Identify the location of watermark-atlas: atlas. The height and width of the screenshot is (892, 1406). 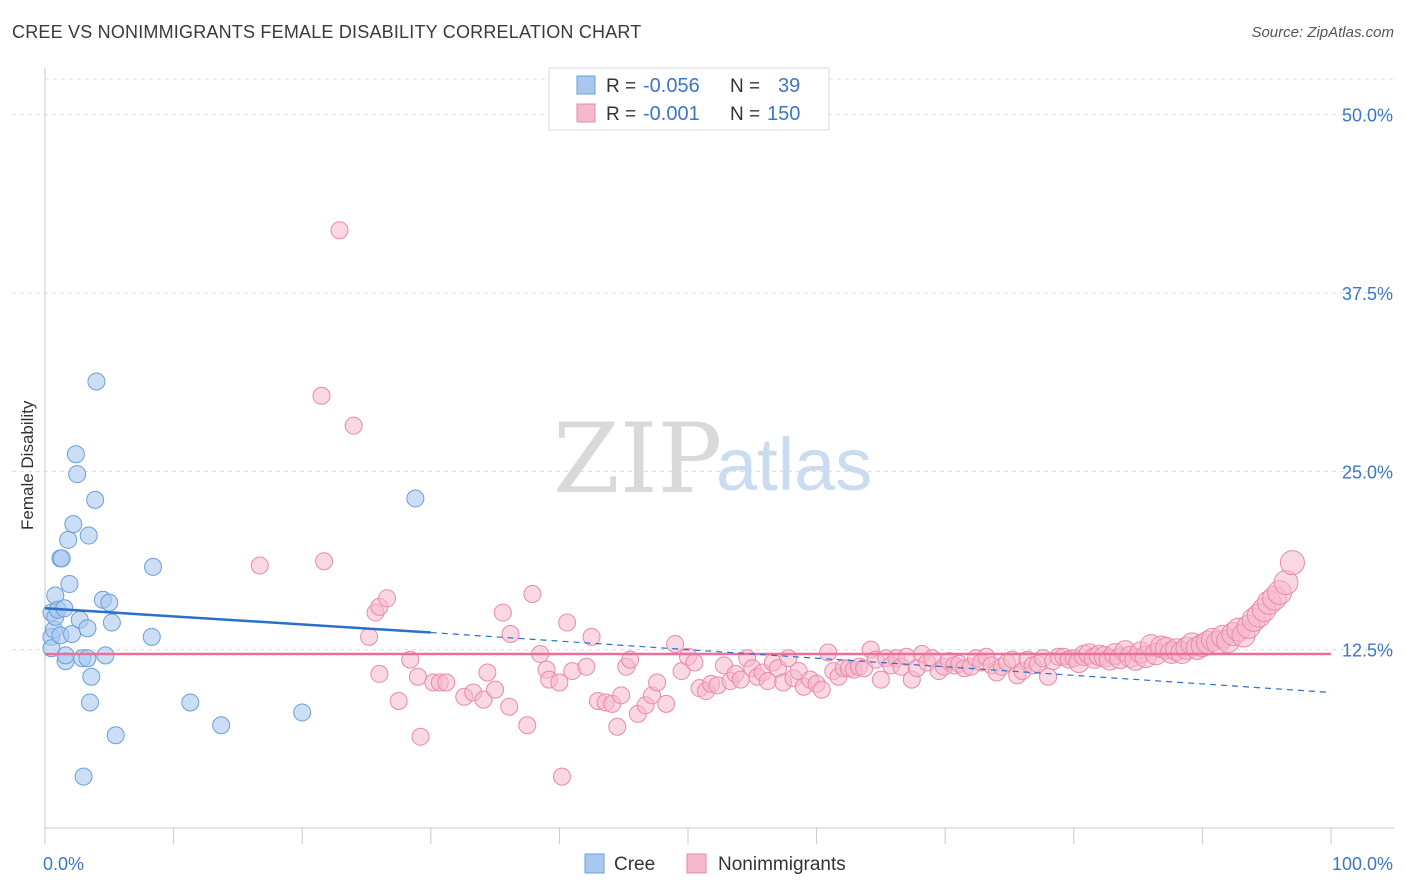
(794, 464).